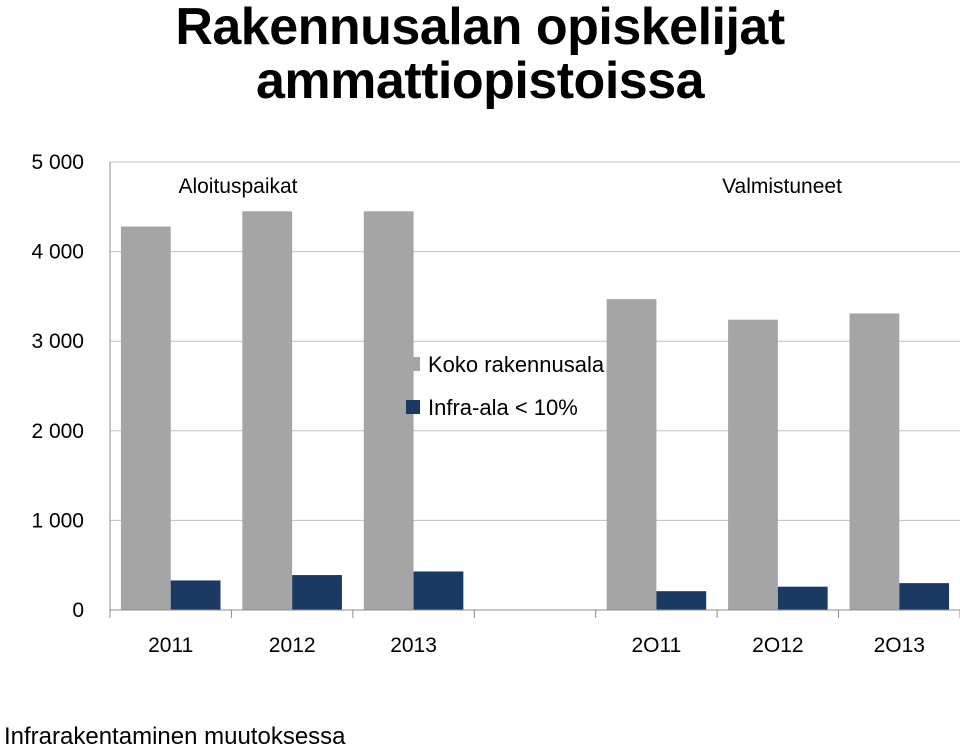  What do you see at coordinates (237, 186) in the screenshot?
I see `annotation-aloituspaikat: Aloituspaikat` at bounding box center [237, 186].